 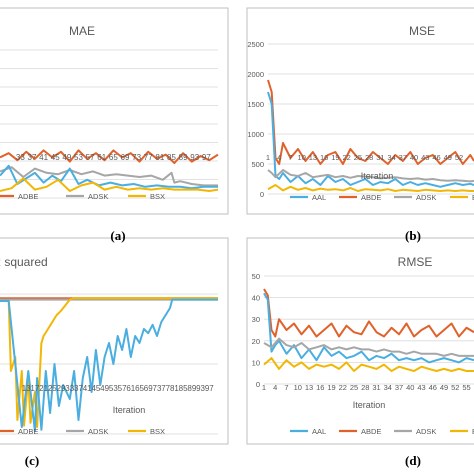 I want to click on y-tick-label: 50, so click(x=256, y=276).